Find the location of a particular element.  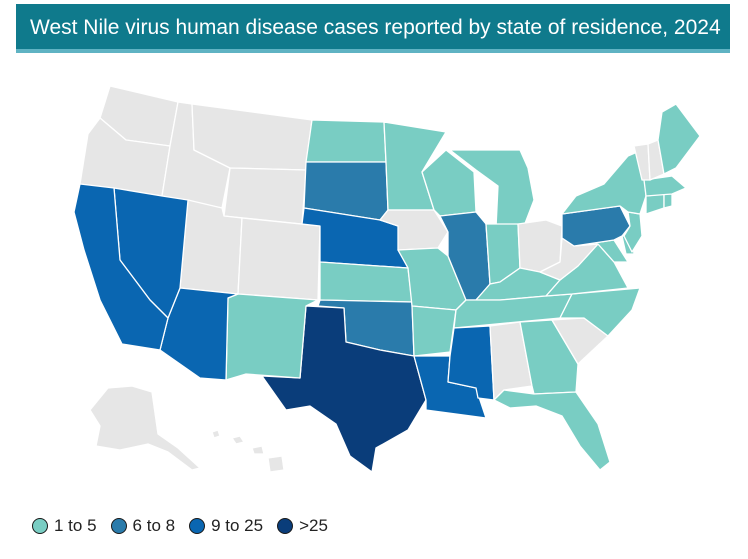

state-ME is located at coordinates (679, 139).